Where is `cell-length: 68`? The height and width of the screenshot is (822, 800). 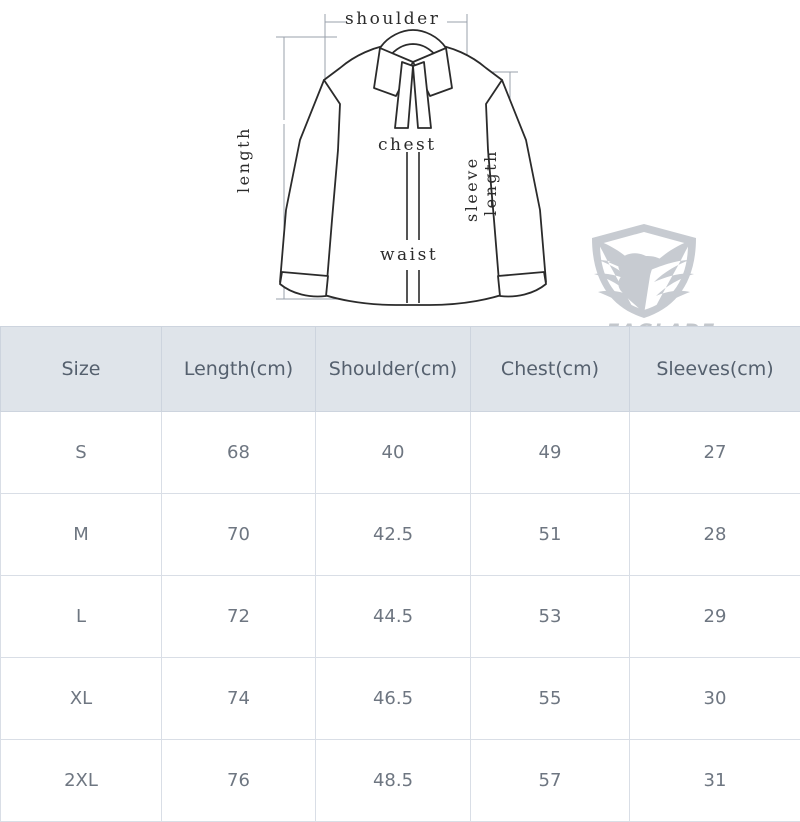 cell-length: 68 is located at coordinates (239, 453).